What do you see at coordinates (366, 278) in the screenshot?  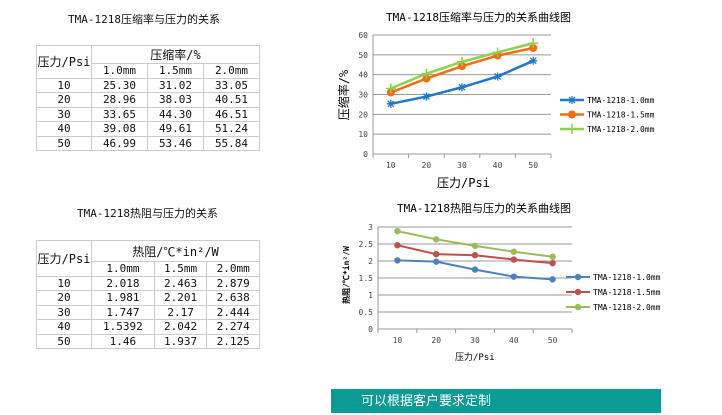 I see `y-tick-label: 1.5` at bounding box center [366, 278].